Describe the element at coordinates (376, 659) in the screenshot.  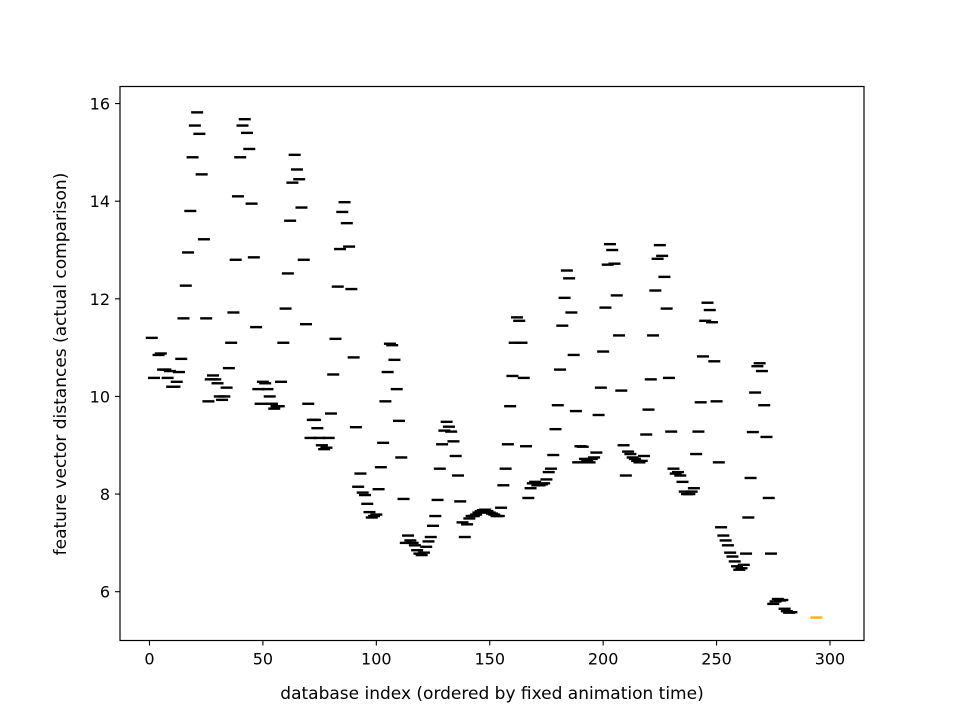
I see `x-tick-label: 100` at that location.